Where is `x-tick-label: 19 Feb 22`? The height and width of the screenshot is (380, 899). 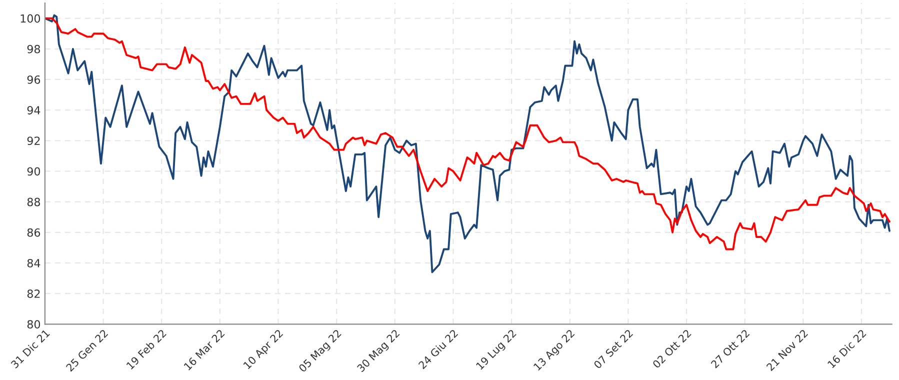
x-tick-label: 19 Feb 22 is located at coordinates (146, 349).